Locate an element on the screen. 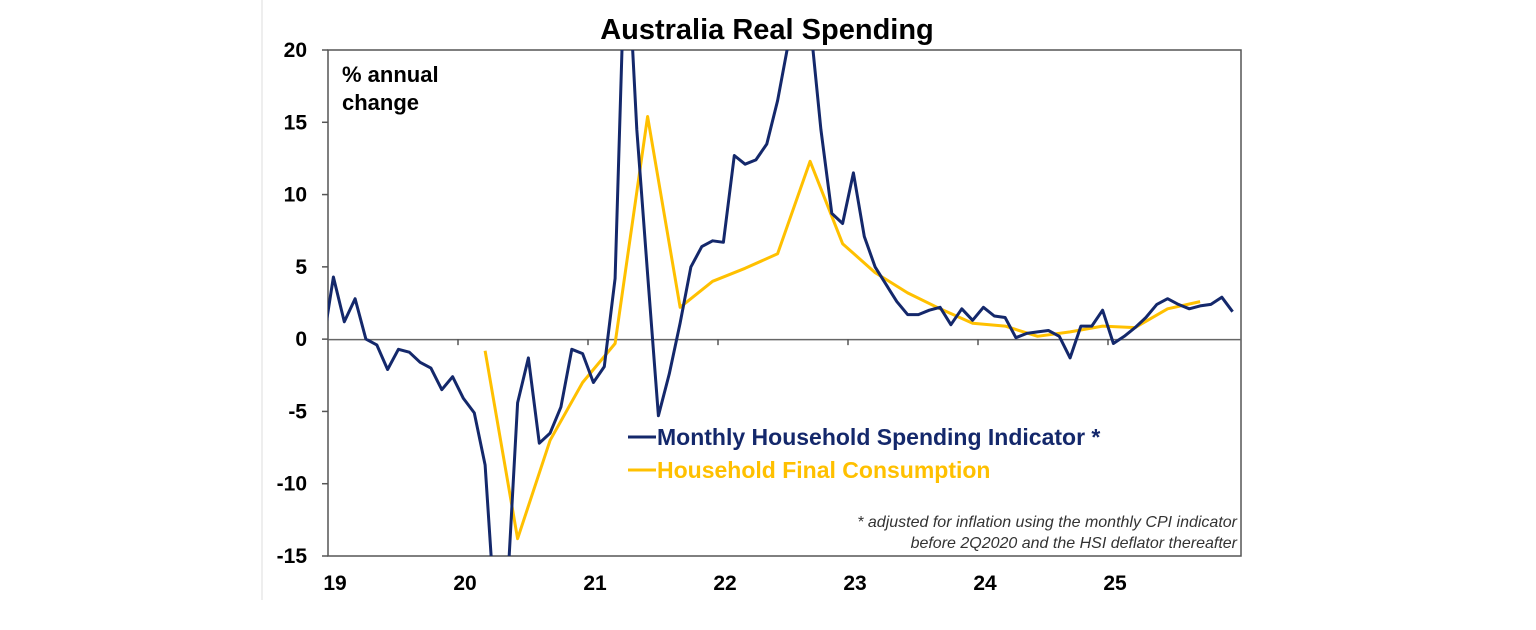 Image resolution: width=1536 pixels, height=630 pixels. x-tick-label: 23 is located at coordinates (854, 583).